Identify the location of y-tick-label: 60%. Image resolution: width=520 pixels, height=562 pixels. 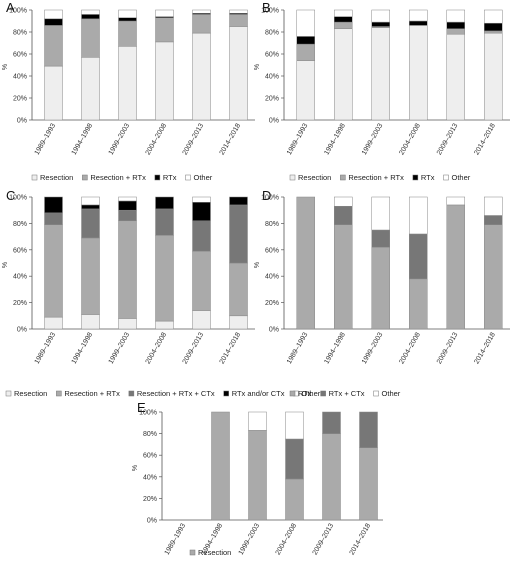
(20, 250).